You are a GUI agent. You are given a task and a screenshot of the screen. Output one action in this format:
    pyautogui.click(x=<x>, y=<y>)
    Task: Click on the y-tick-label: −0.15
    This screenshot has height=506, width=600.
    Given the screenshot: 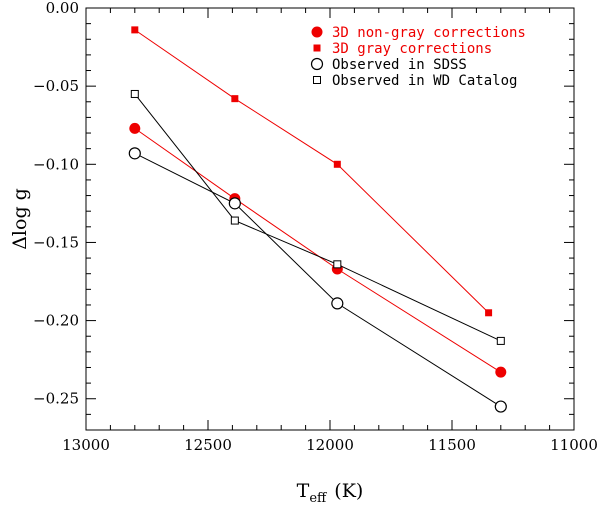 What is the action you would take?
    pyautogui.click(x=56, y=242)
    